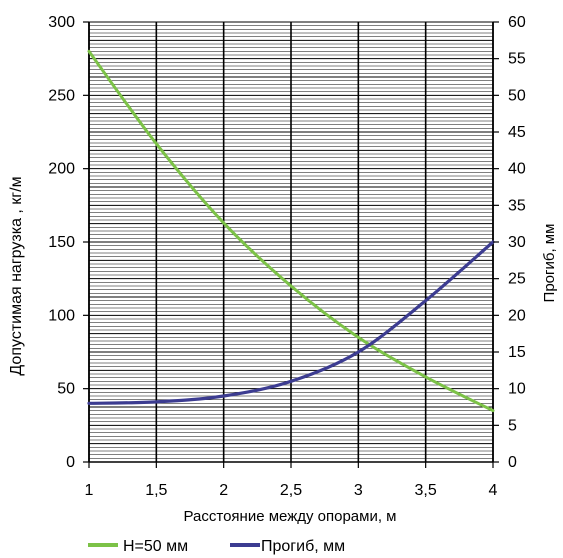 The width and height of the screenshot is (563, 558). Describe the element at coordinates (517, 205) in the screenshot. I see `y2-tick-label: 35` at that location.